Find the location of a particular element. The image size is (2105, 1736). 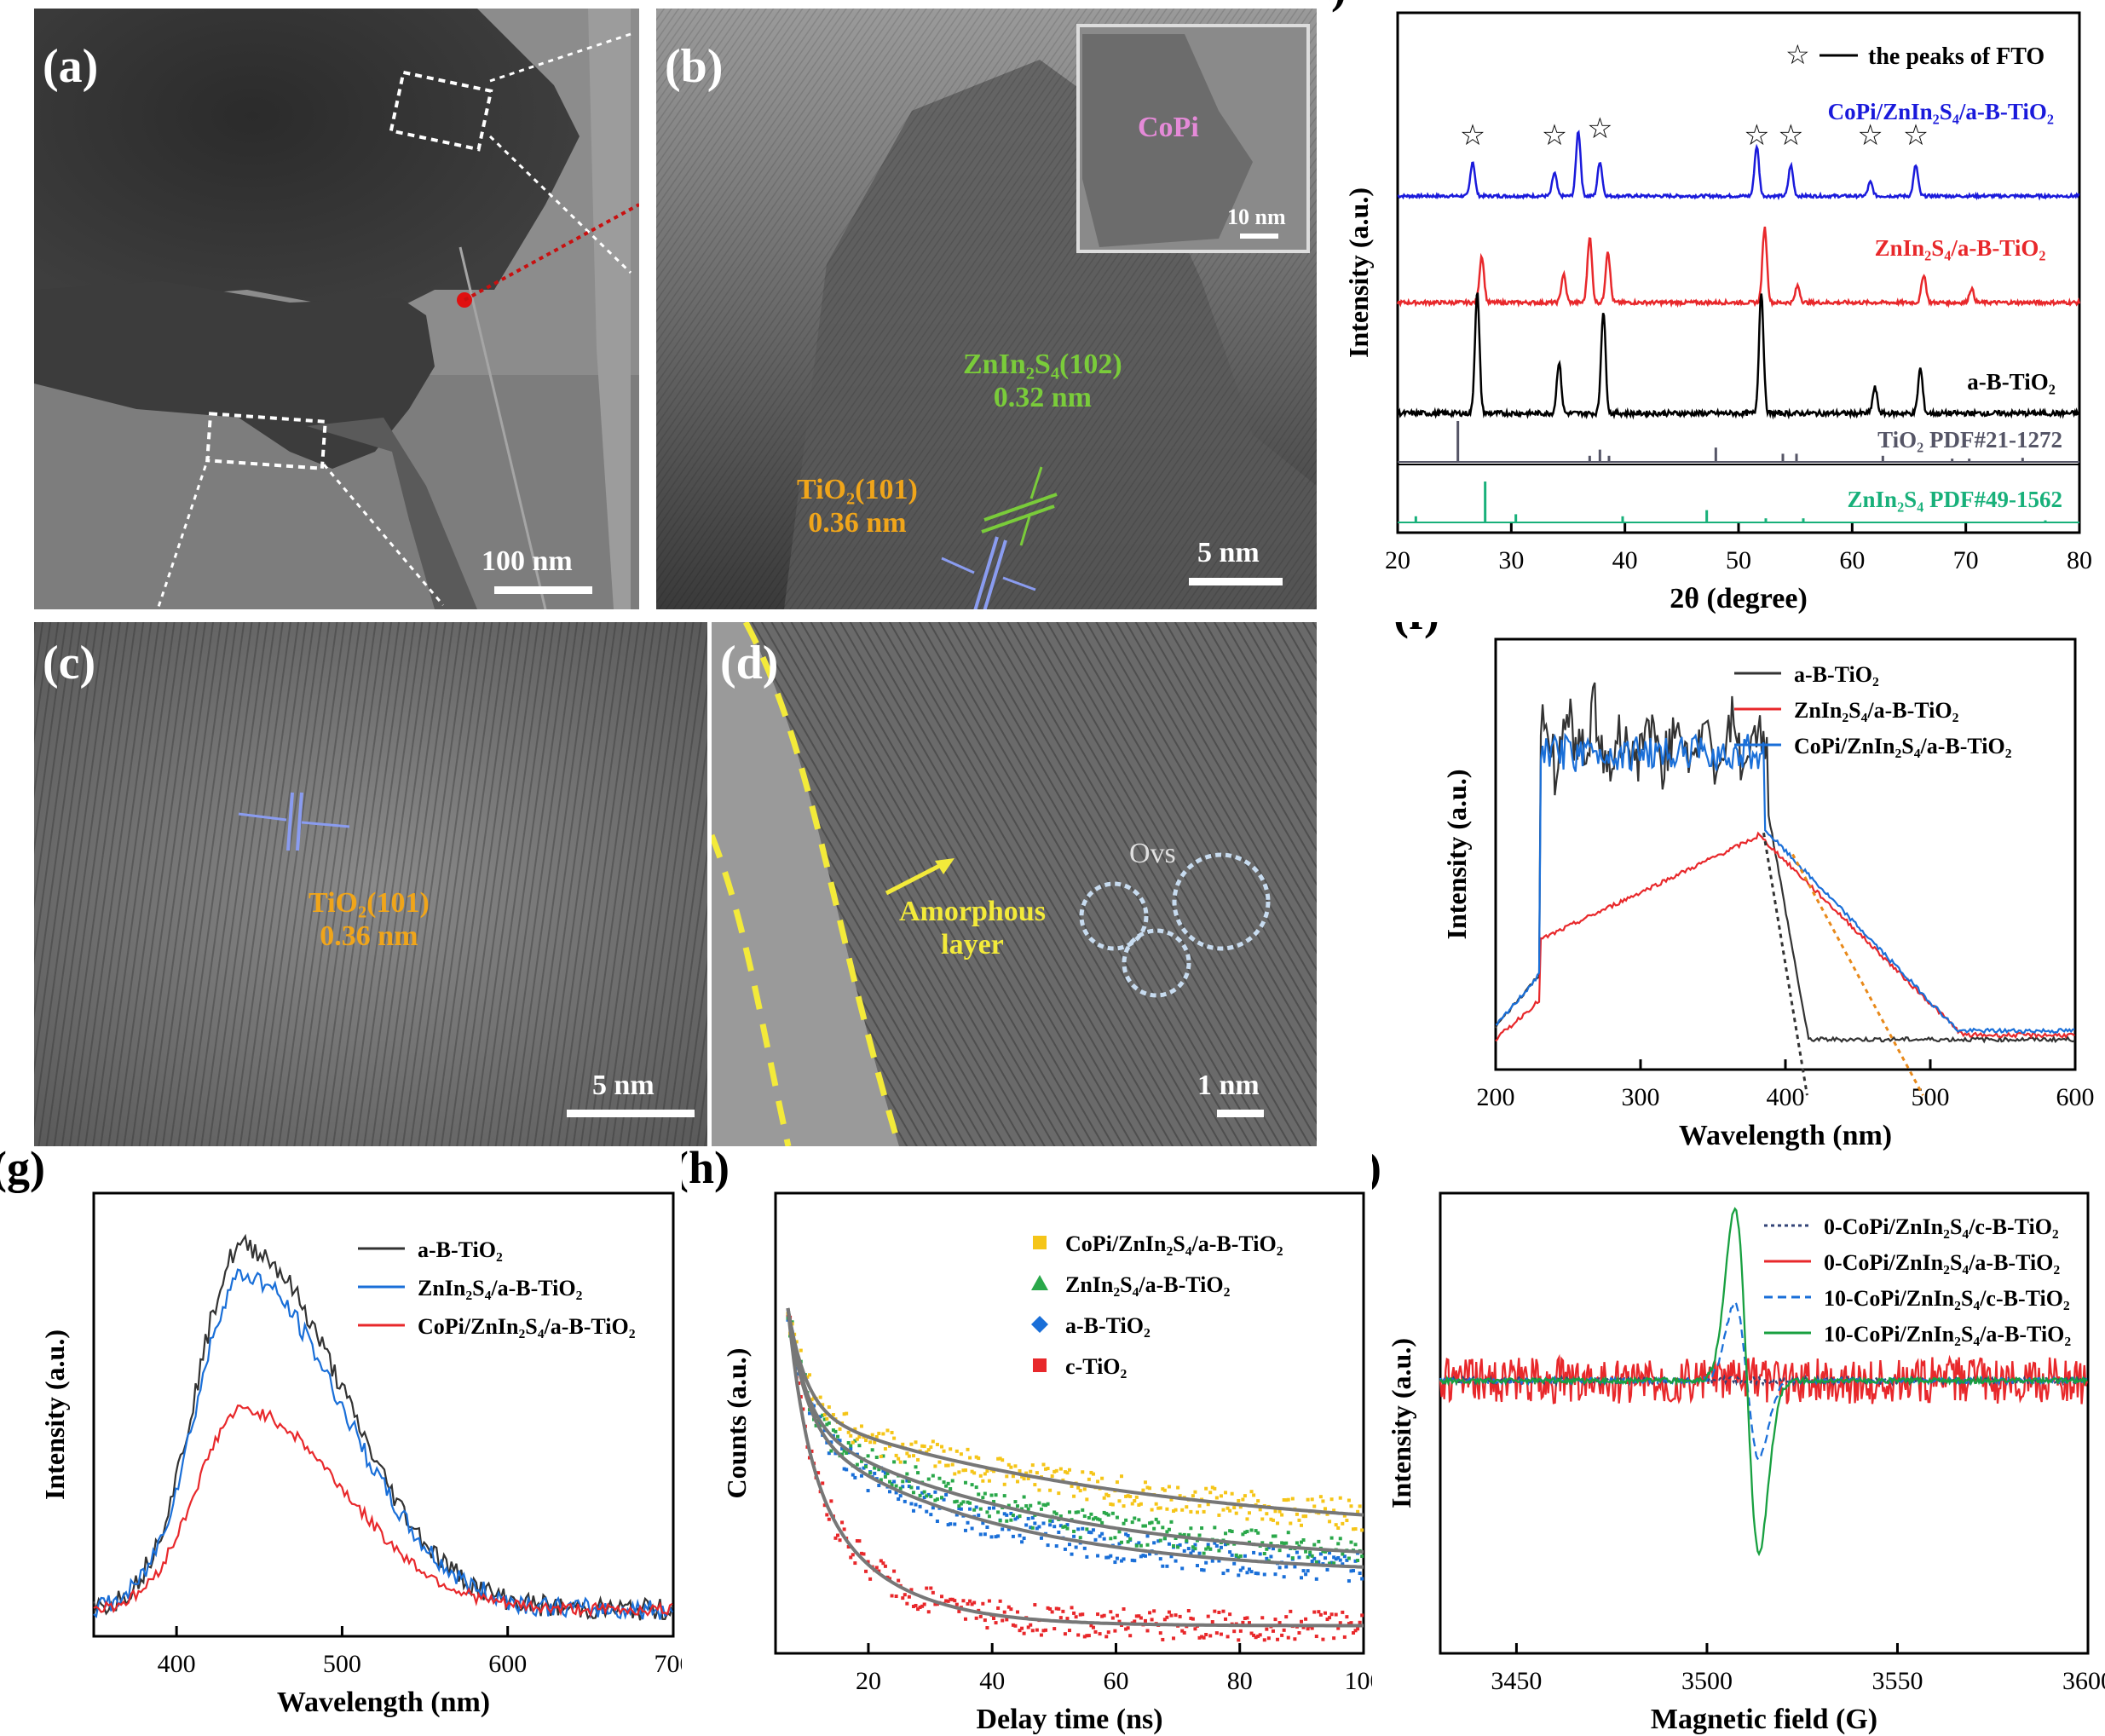

pl-legend-2-label: CoPi/ZnIn₂S₄/a-B-TiO₂ is located at coordinates (527, 1326).